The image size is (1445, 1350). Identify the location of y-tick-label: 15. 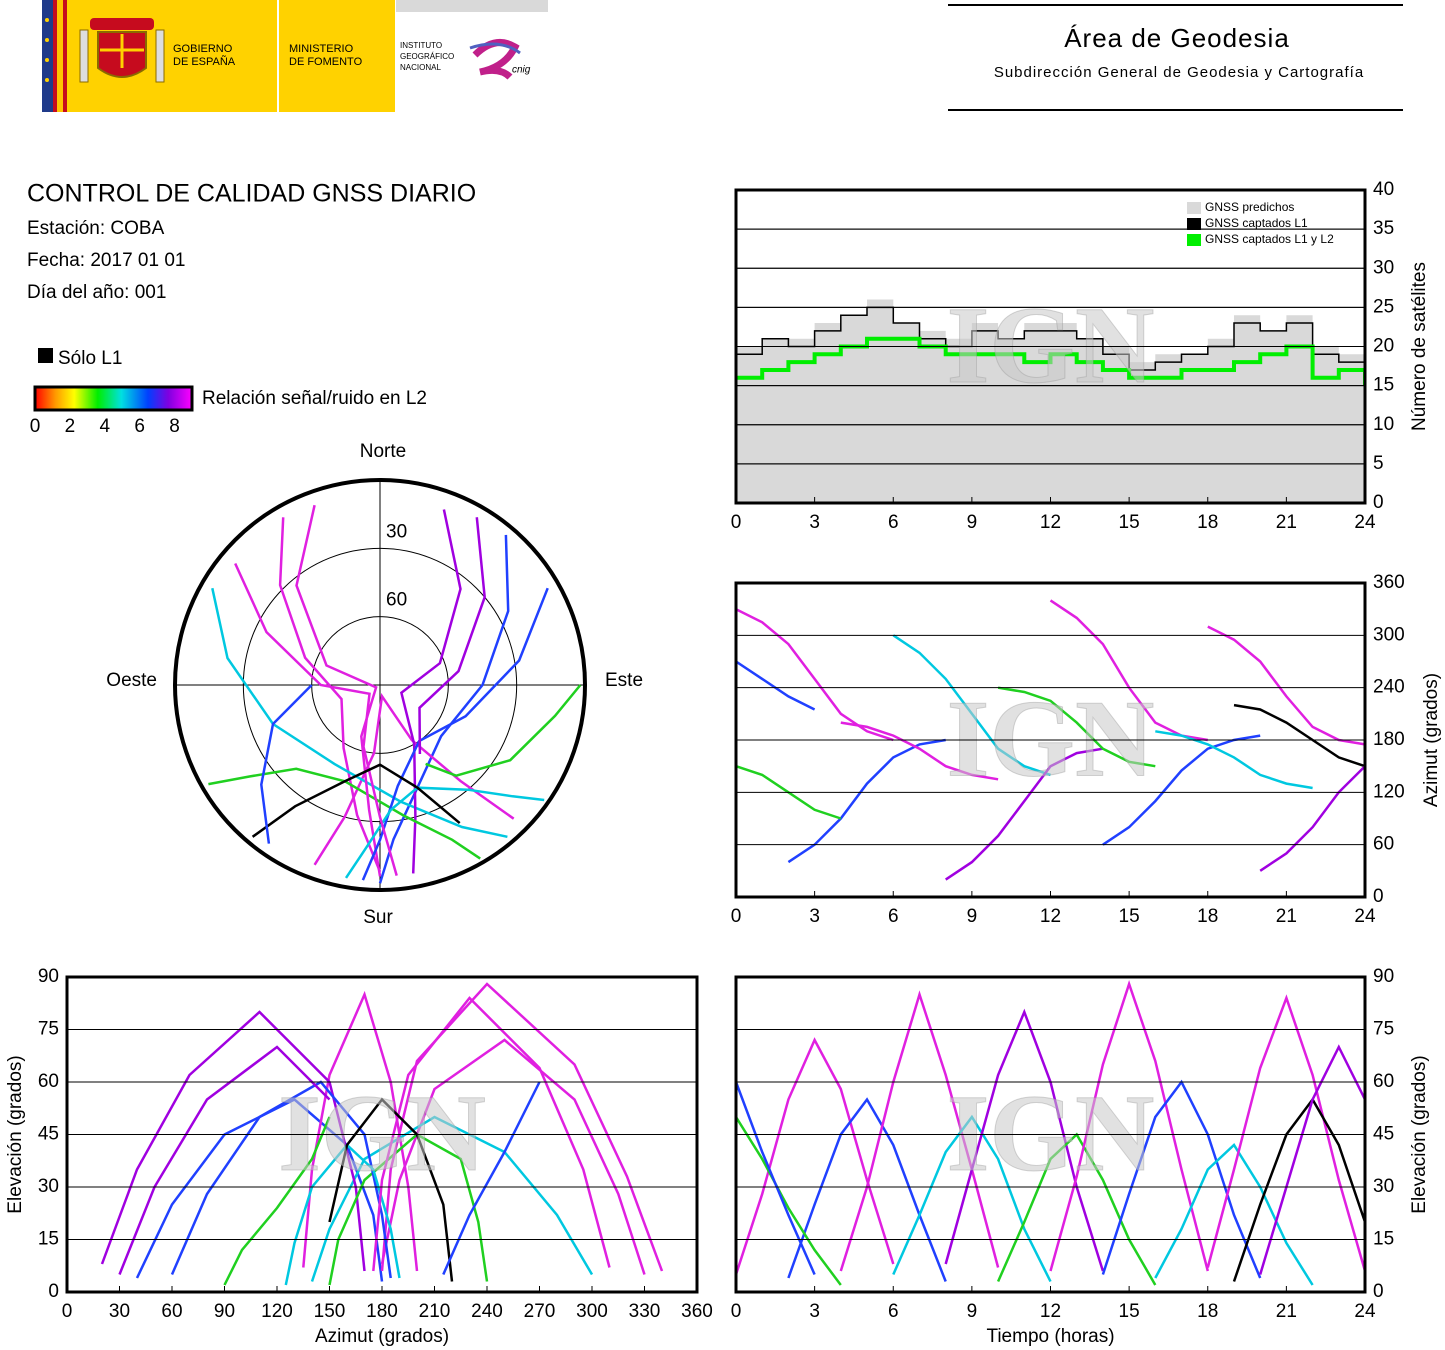
(48, 1239).